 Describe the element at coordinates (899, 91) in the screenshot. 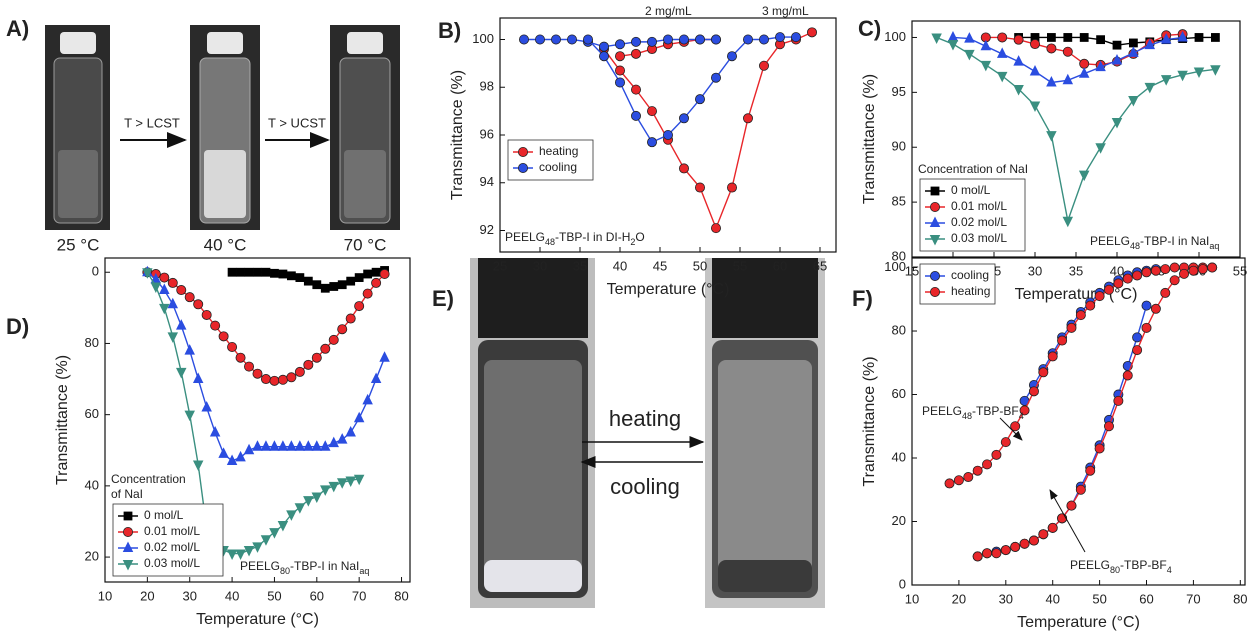

I see `y-tick-label: 95` at that location.